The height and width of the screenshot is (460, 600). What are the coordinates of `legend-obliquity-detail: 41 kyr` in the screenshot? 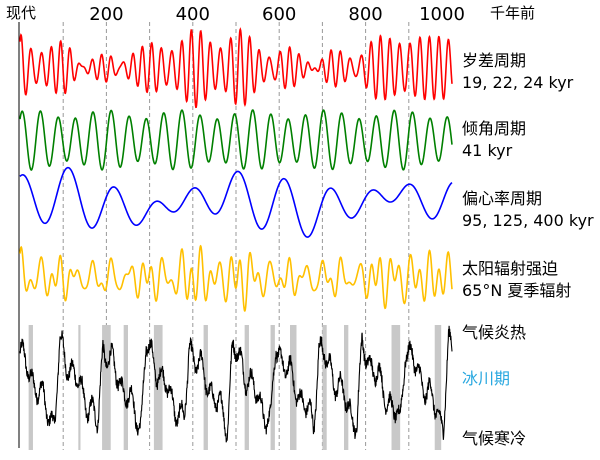 It's located at (487, 150).